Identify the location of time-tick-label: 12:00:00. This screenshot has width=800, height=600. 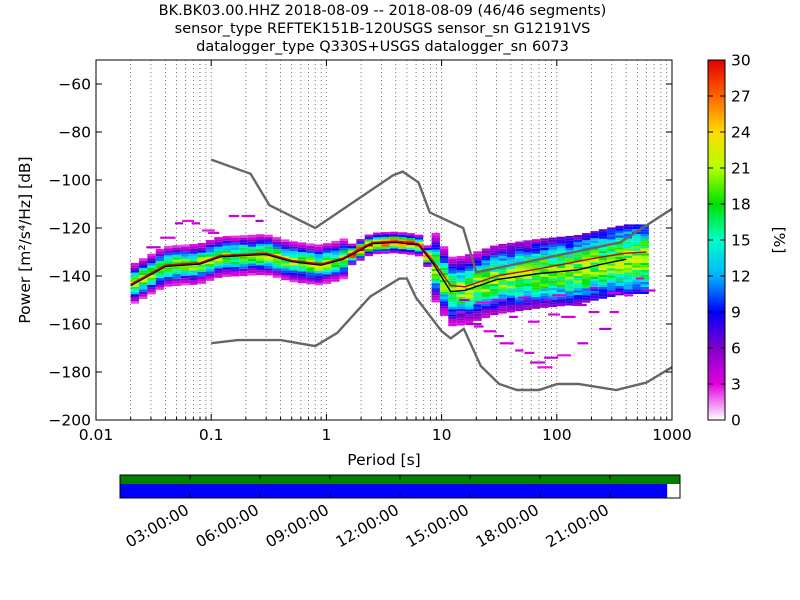
(367, 526).